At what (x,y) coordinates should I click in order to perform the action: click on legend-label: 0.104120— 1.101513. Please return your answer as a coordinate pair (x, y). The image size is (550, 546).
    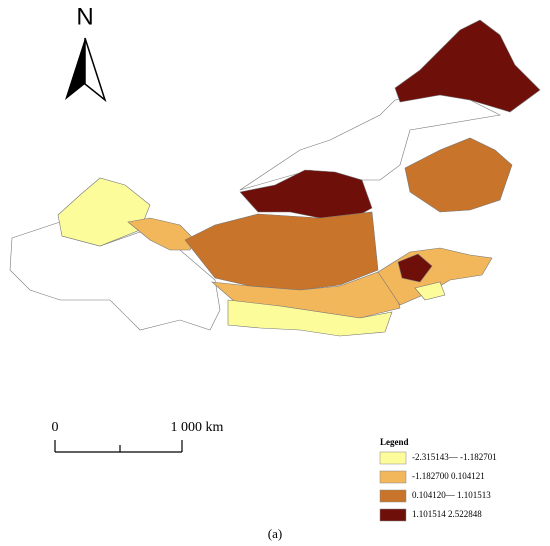
    Looking at the image, I should click on (451, 495).